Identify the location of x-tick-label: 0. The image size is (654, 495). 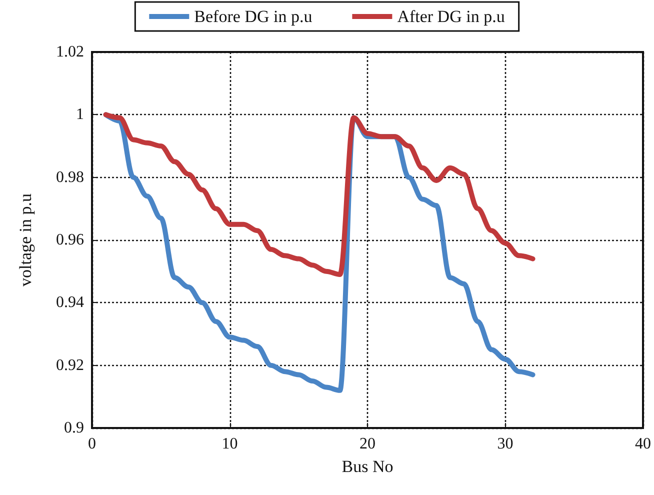
(92, 444).